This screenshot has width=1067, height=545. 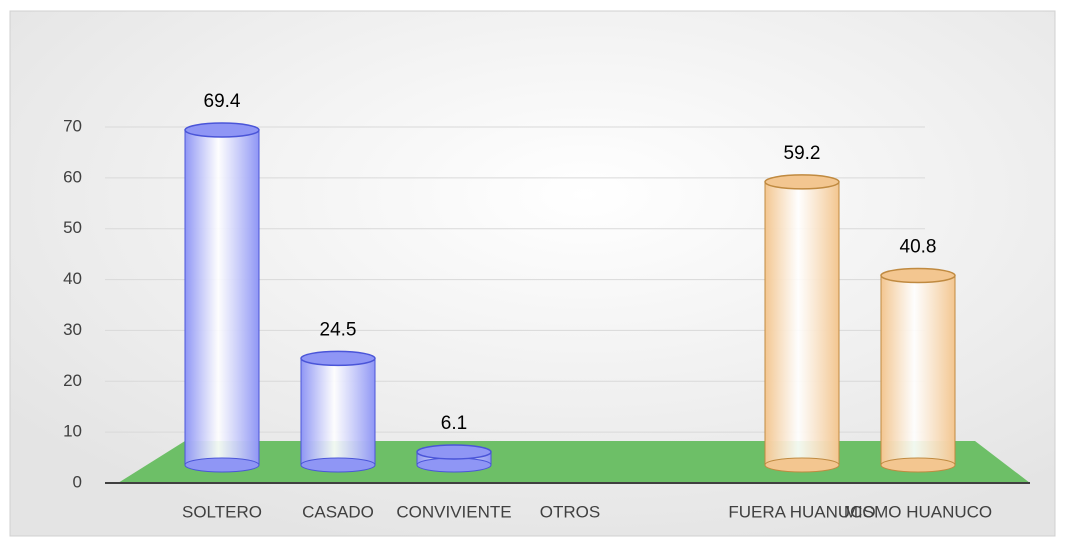 I want to click on x-tick-label: SOLTERO, so click(x=222, y=511).